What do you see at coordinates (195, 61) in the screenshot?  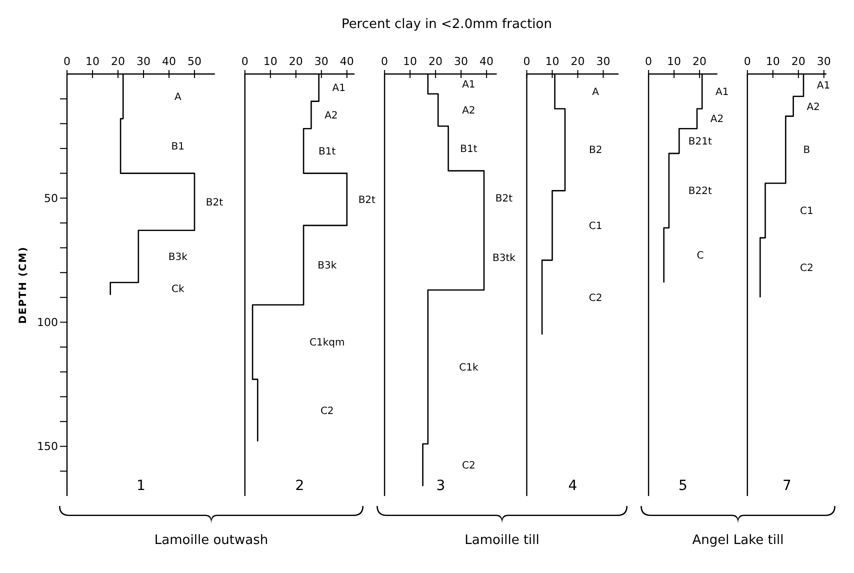 I see `x-tick-label: 50` at bounding box center [195, 61].